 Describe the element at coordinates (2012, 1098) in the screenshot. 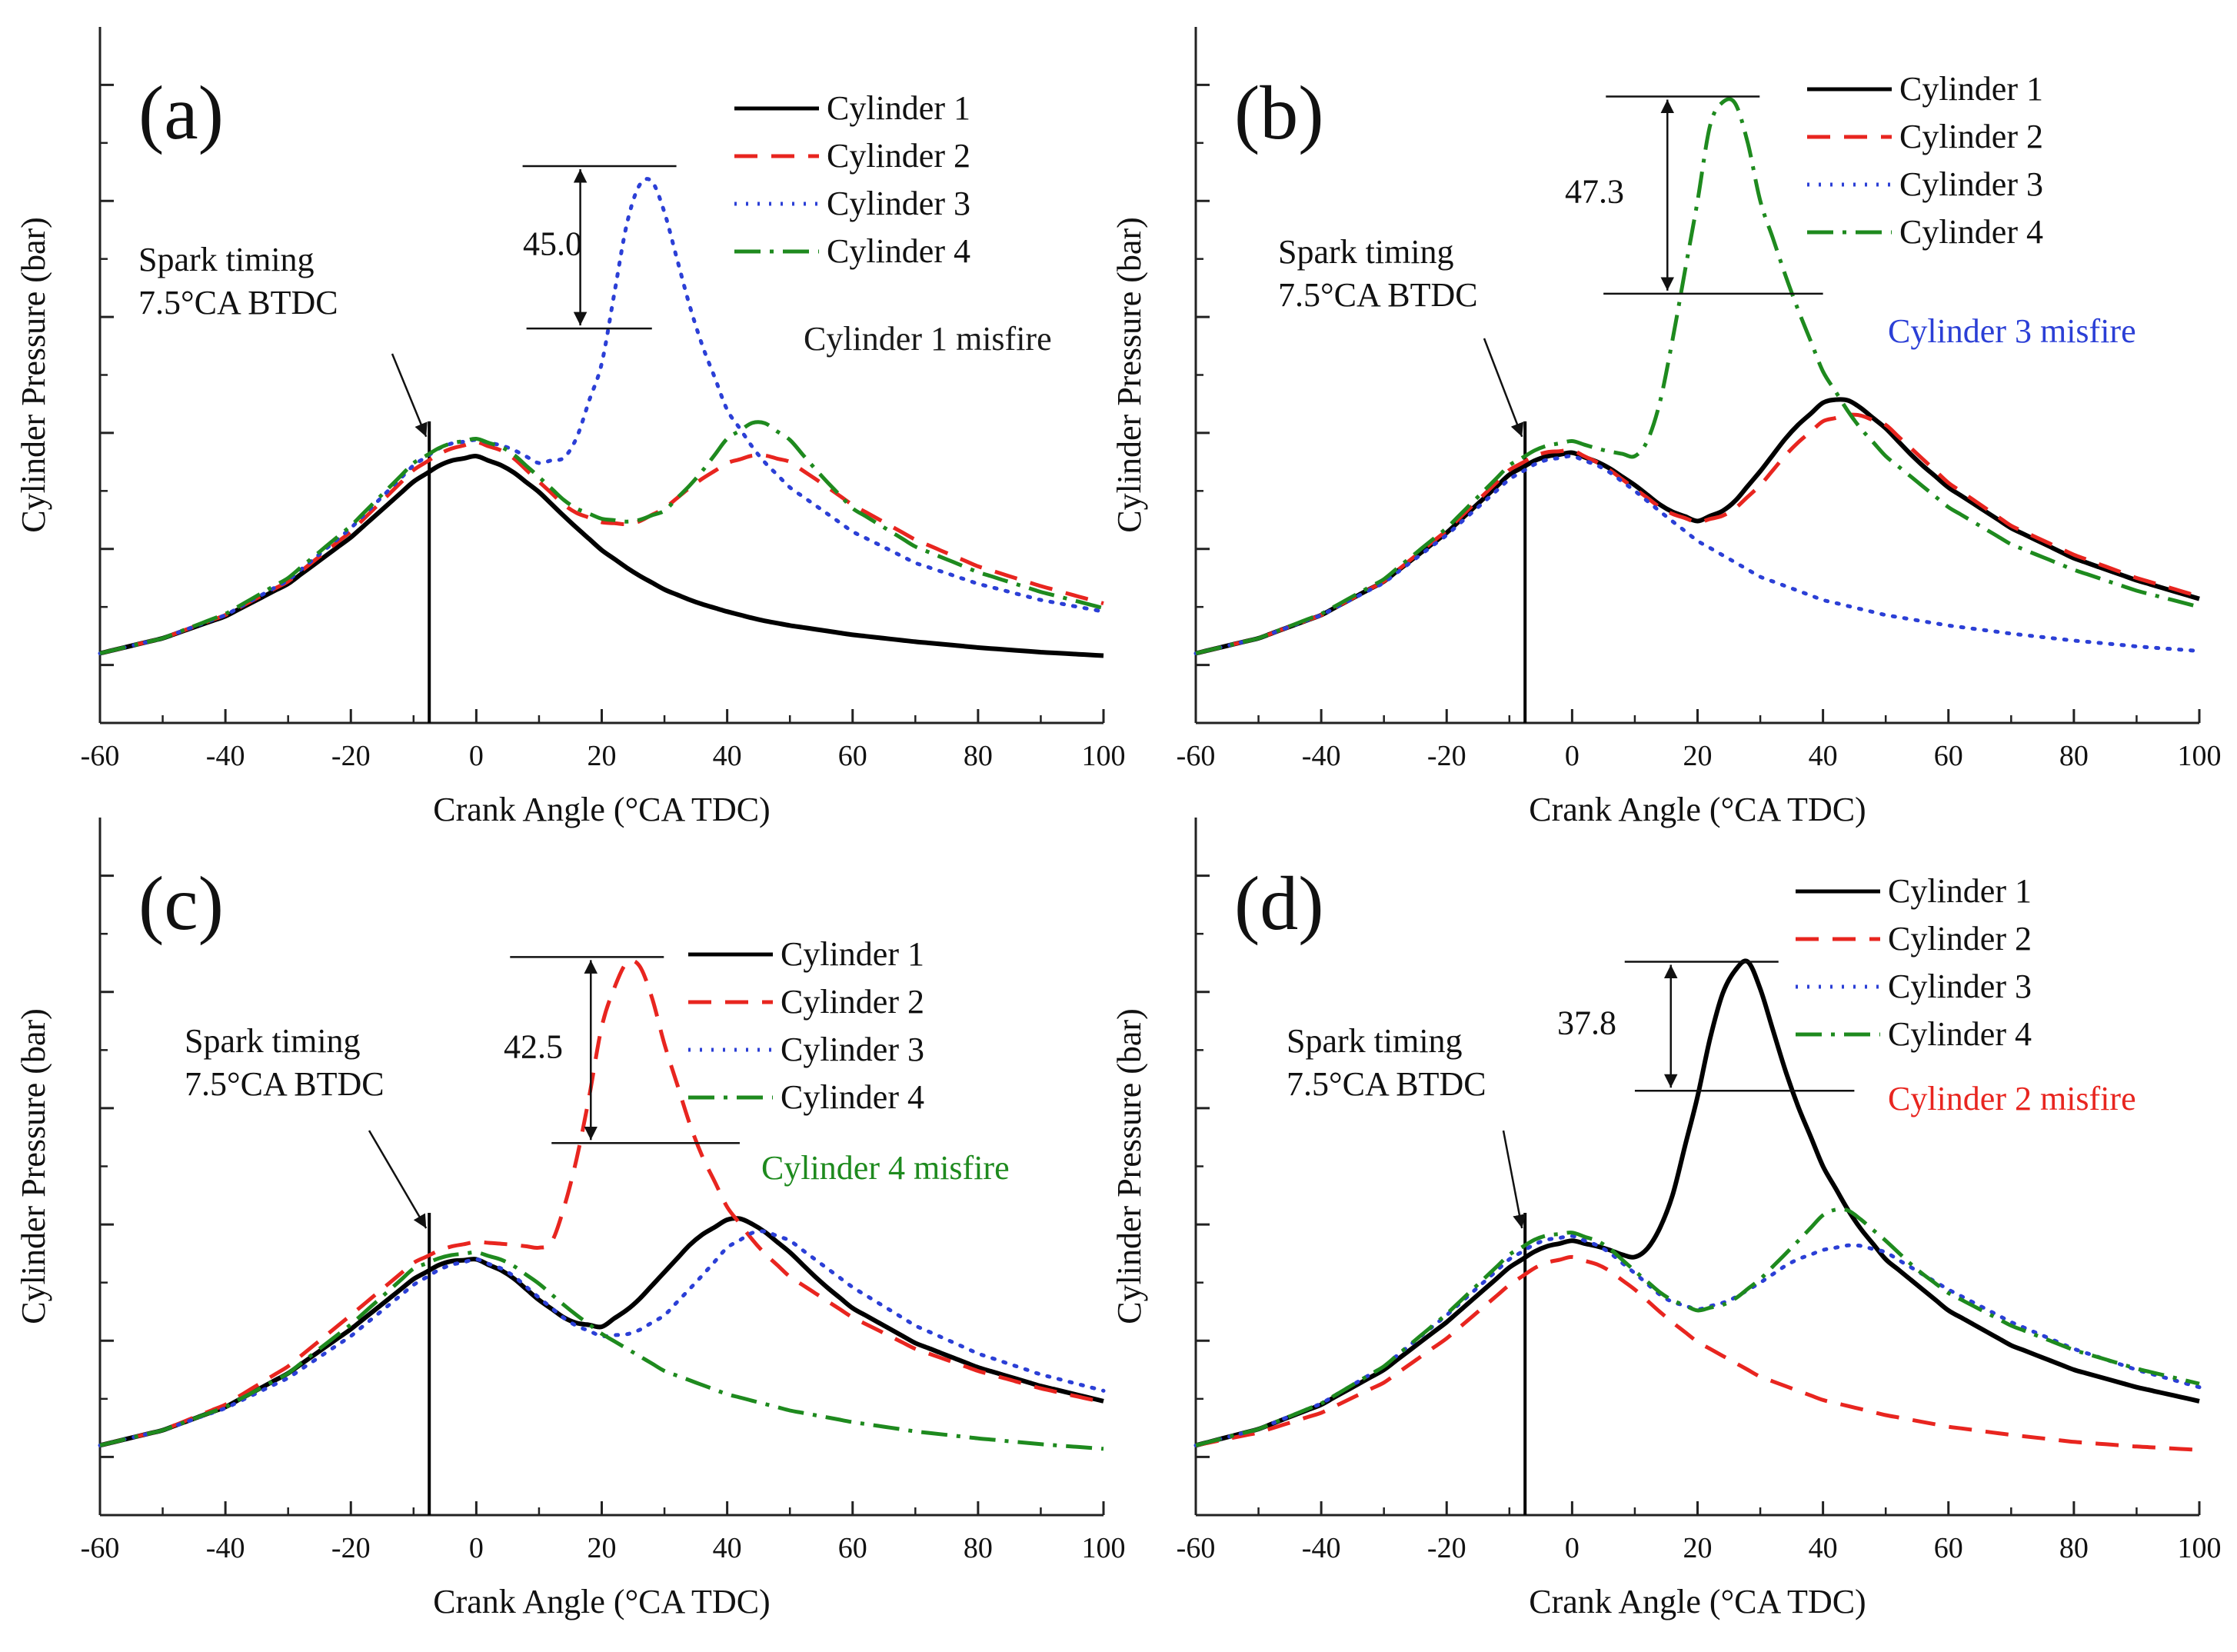

I see `misfire-label: Cylinder 2 misfire` at that location.